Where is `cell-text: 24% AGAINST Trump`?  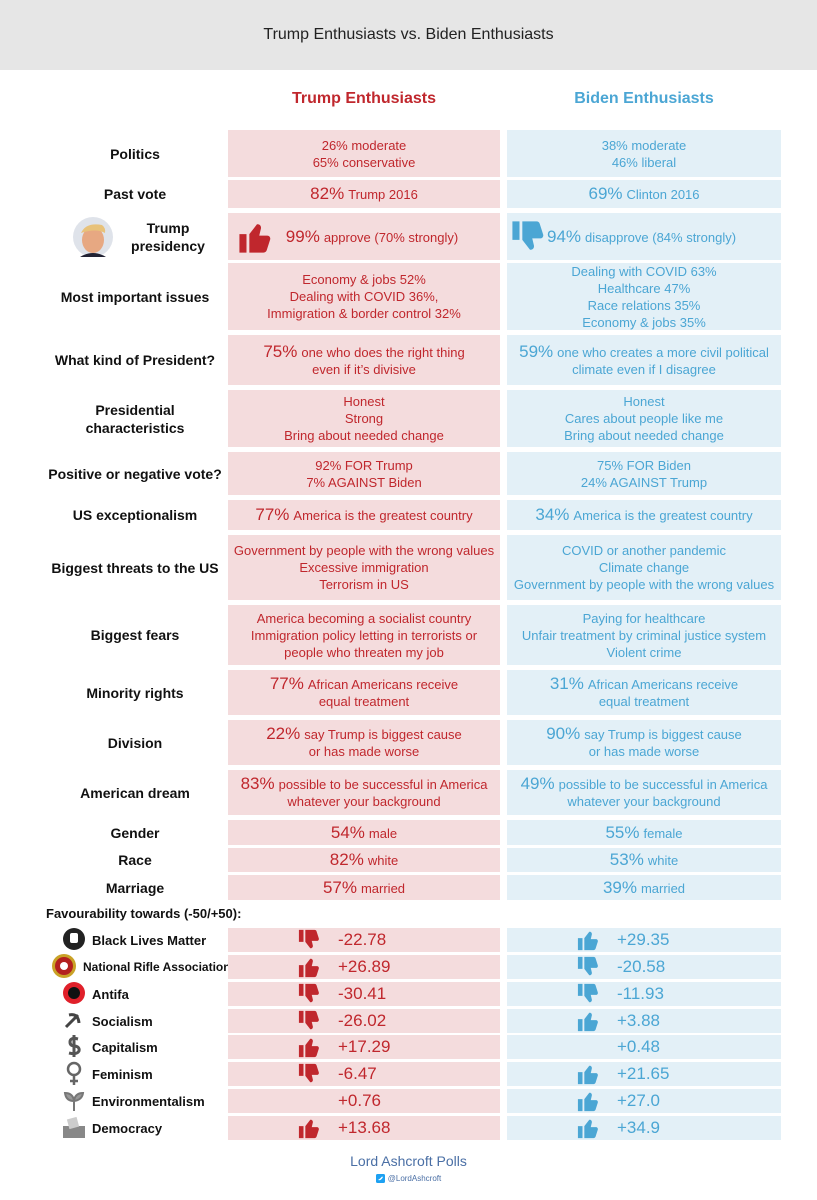
cell-text: 24% AGAINST Trump is located at coordinates (644, 482).